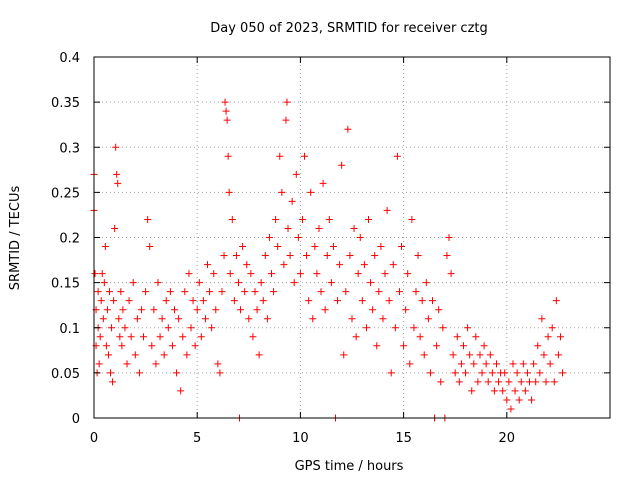  I want to click on x-tick-label: 10, so click(300, 438).